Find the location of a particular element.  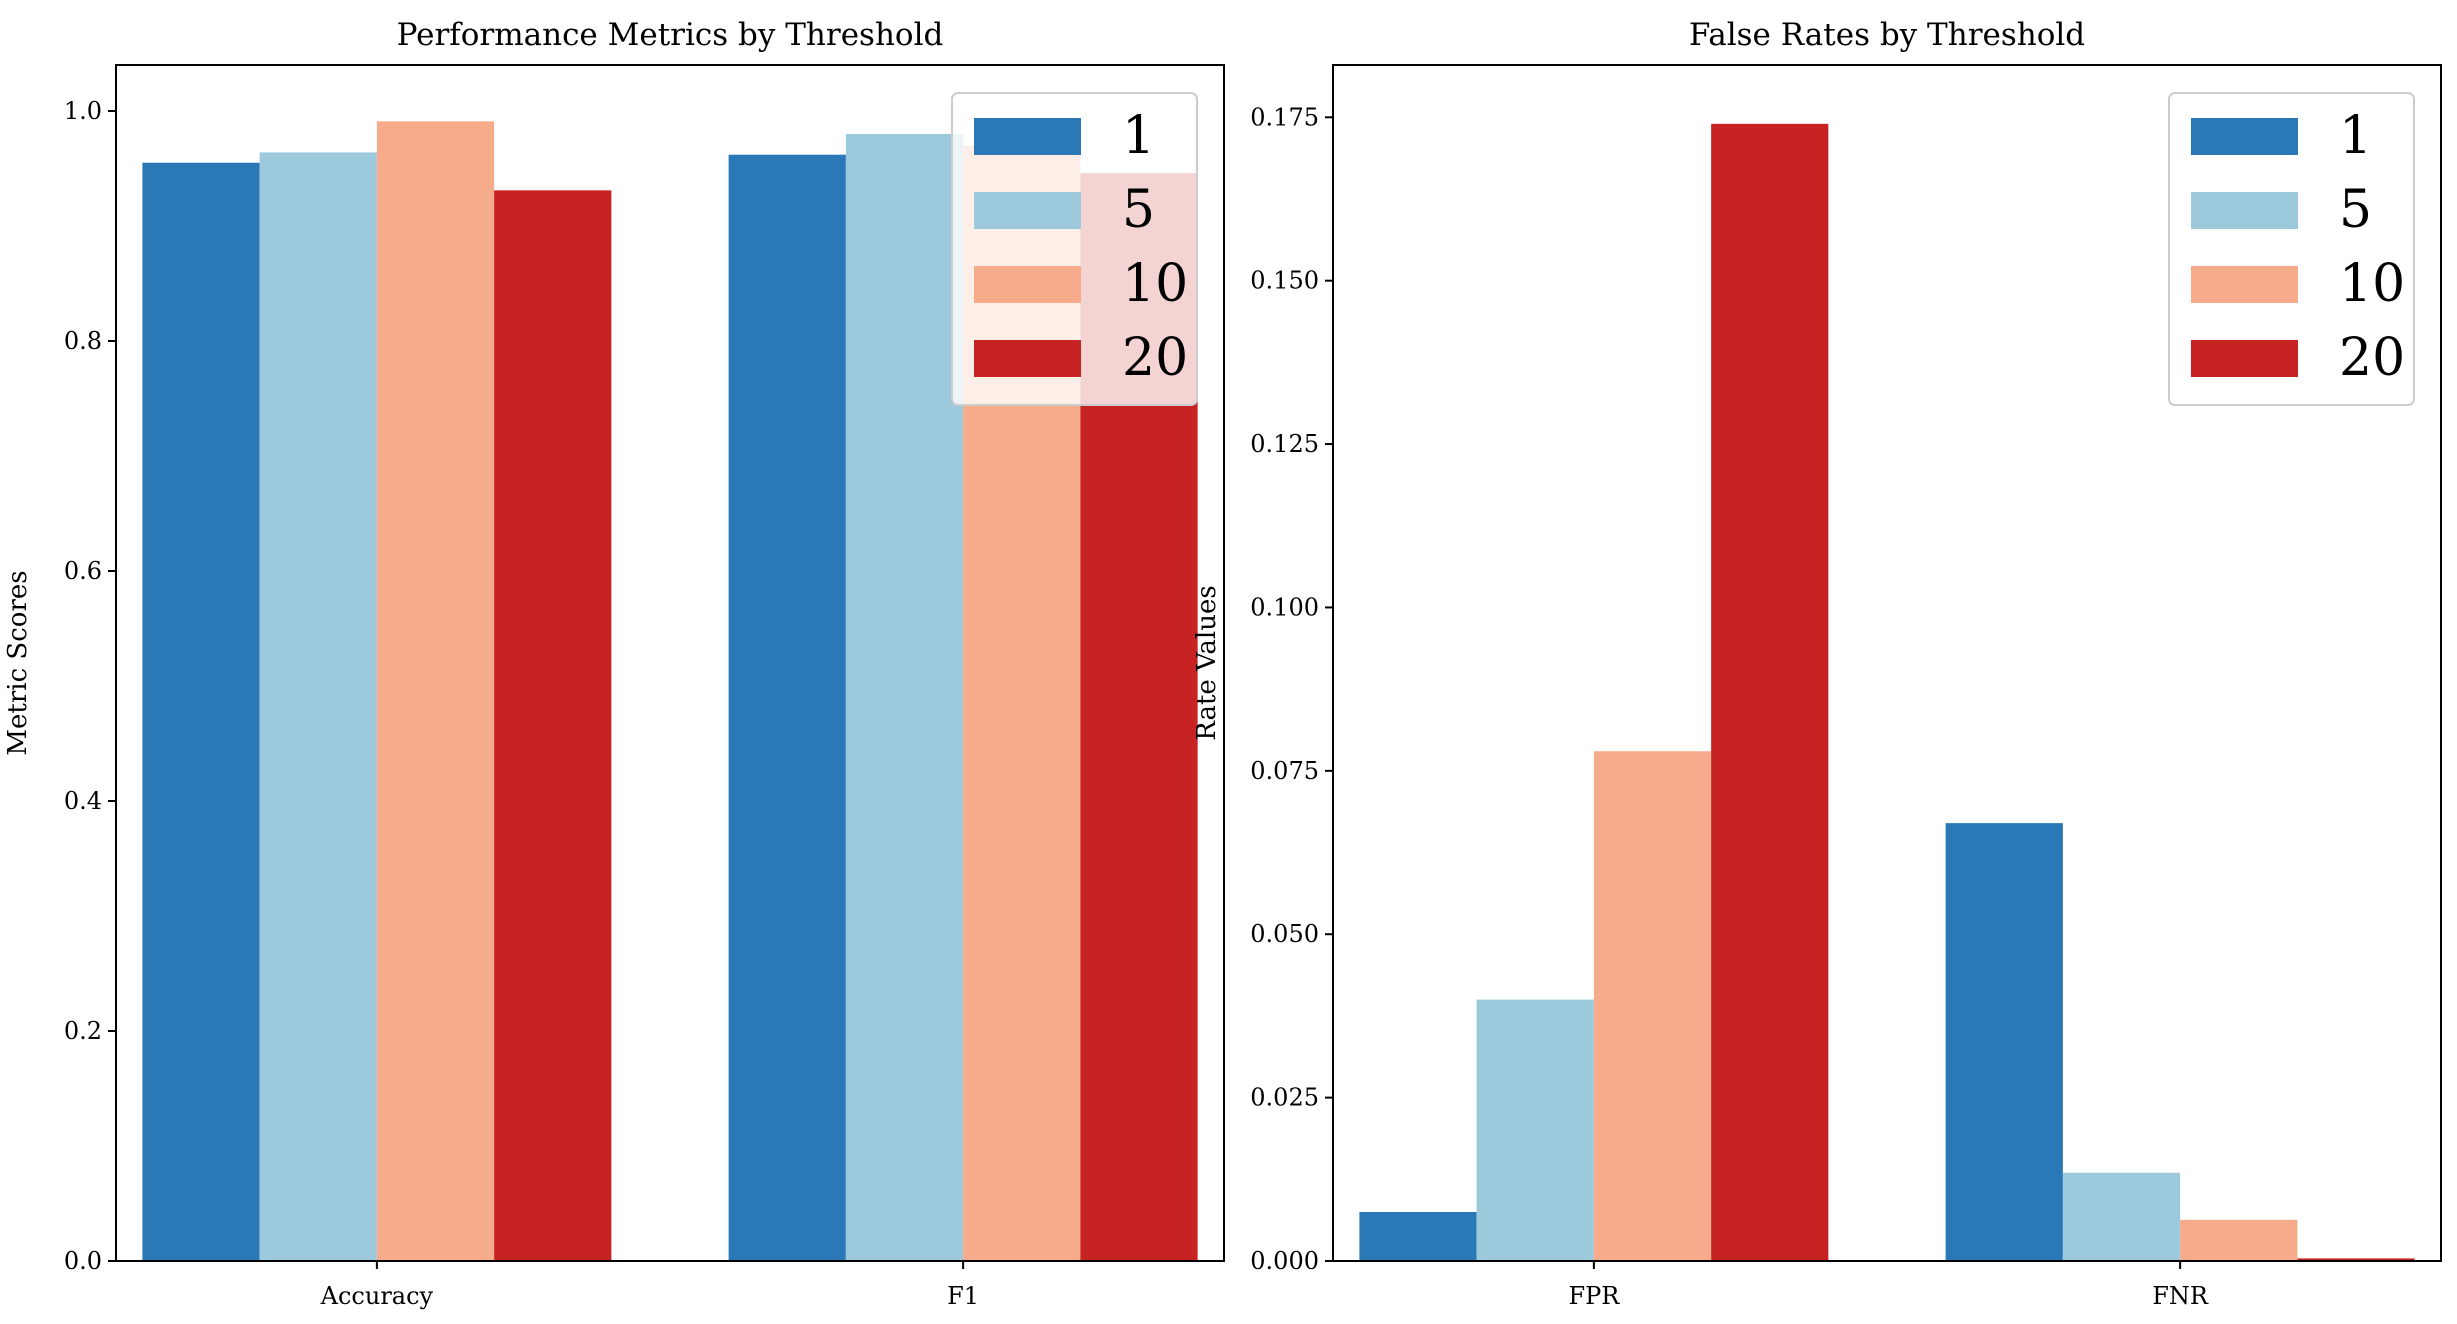

x-tick-label-fnr: FNR is located at coordinates (2180, 1296).